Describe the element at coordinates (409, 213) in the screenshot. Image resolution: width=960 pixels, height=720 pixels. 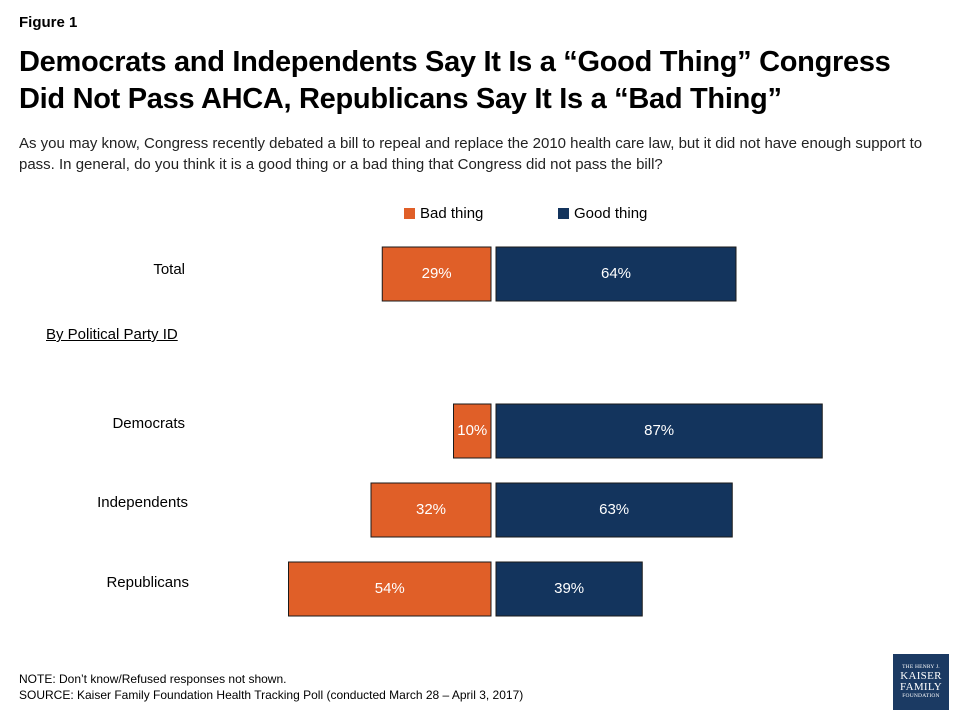
I see `legend-swatch-bad-thing` at that location.